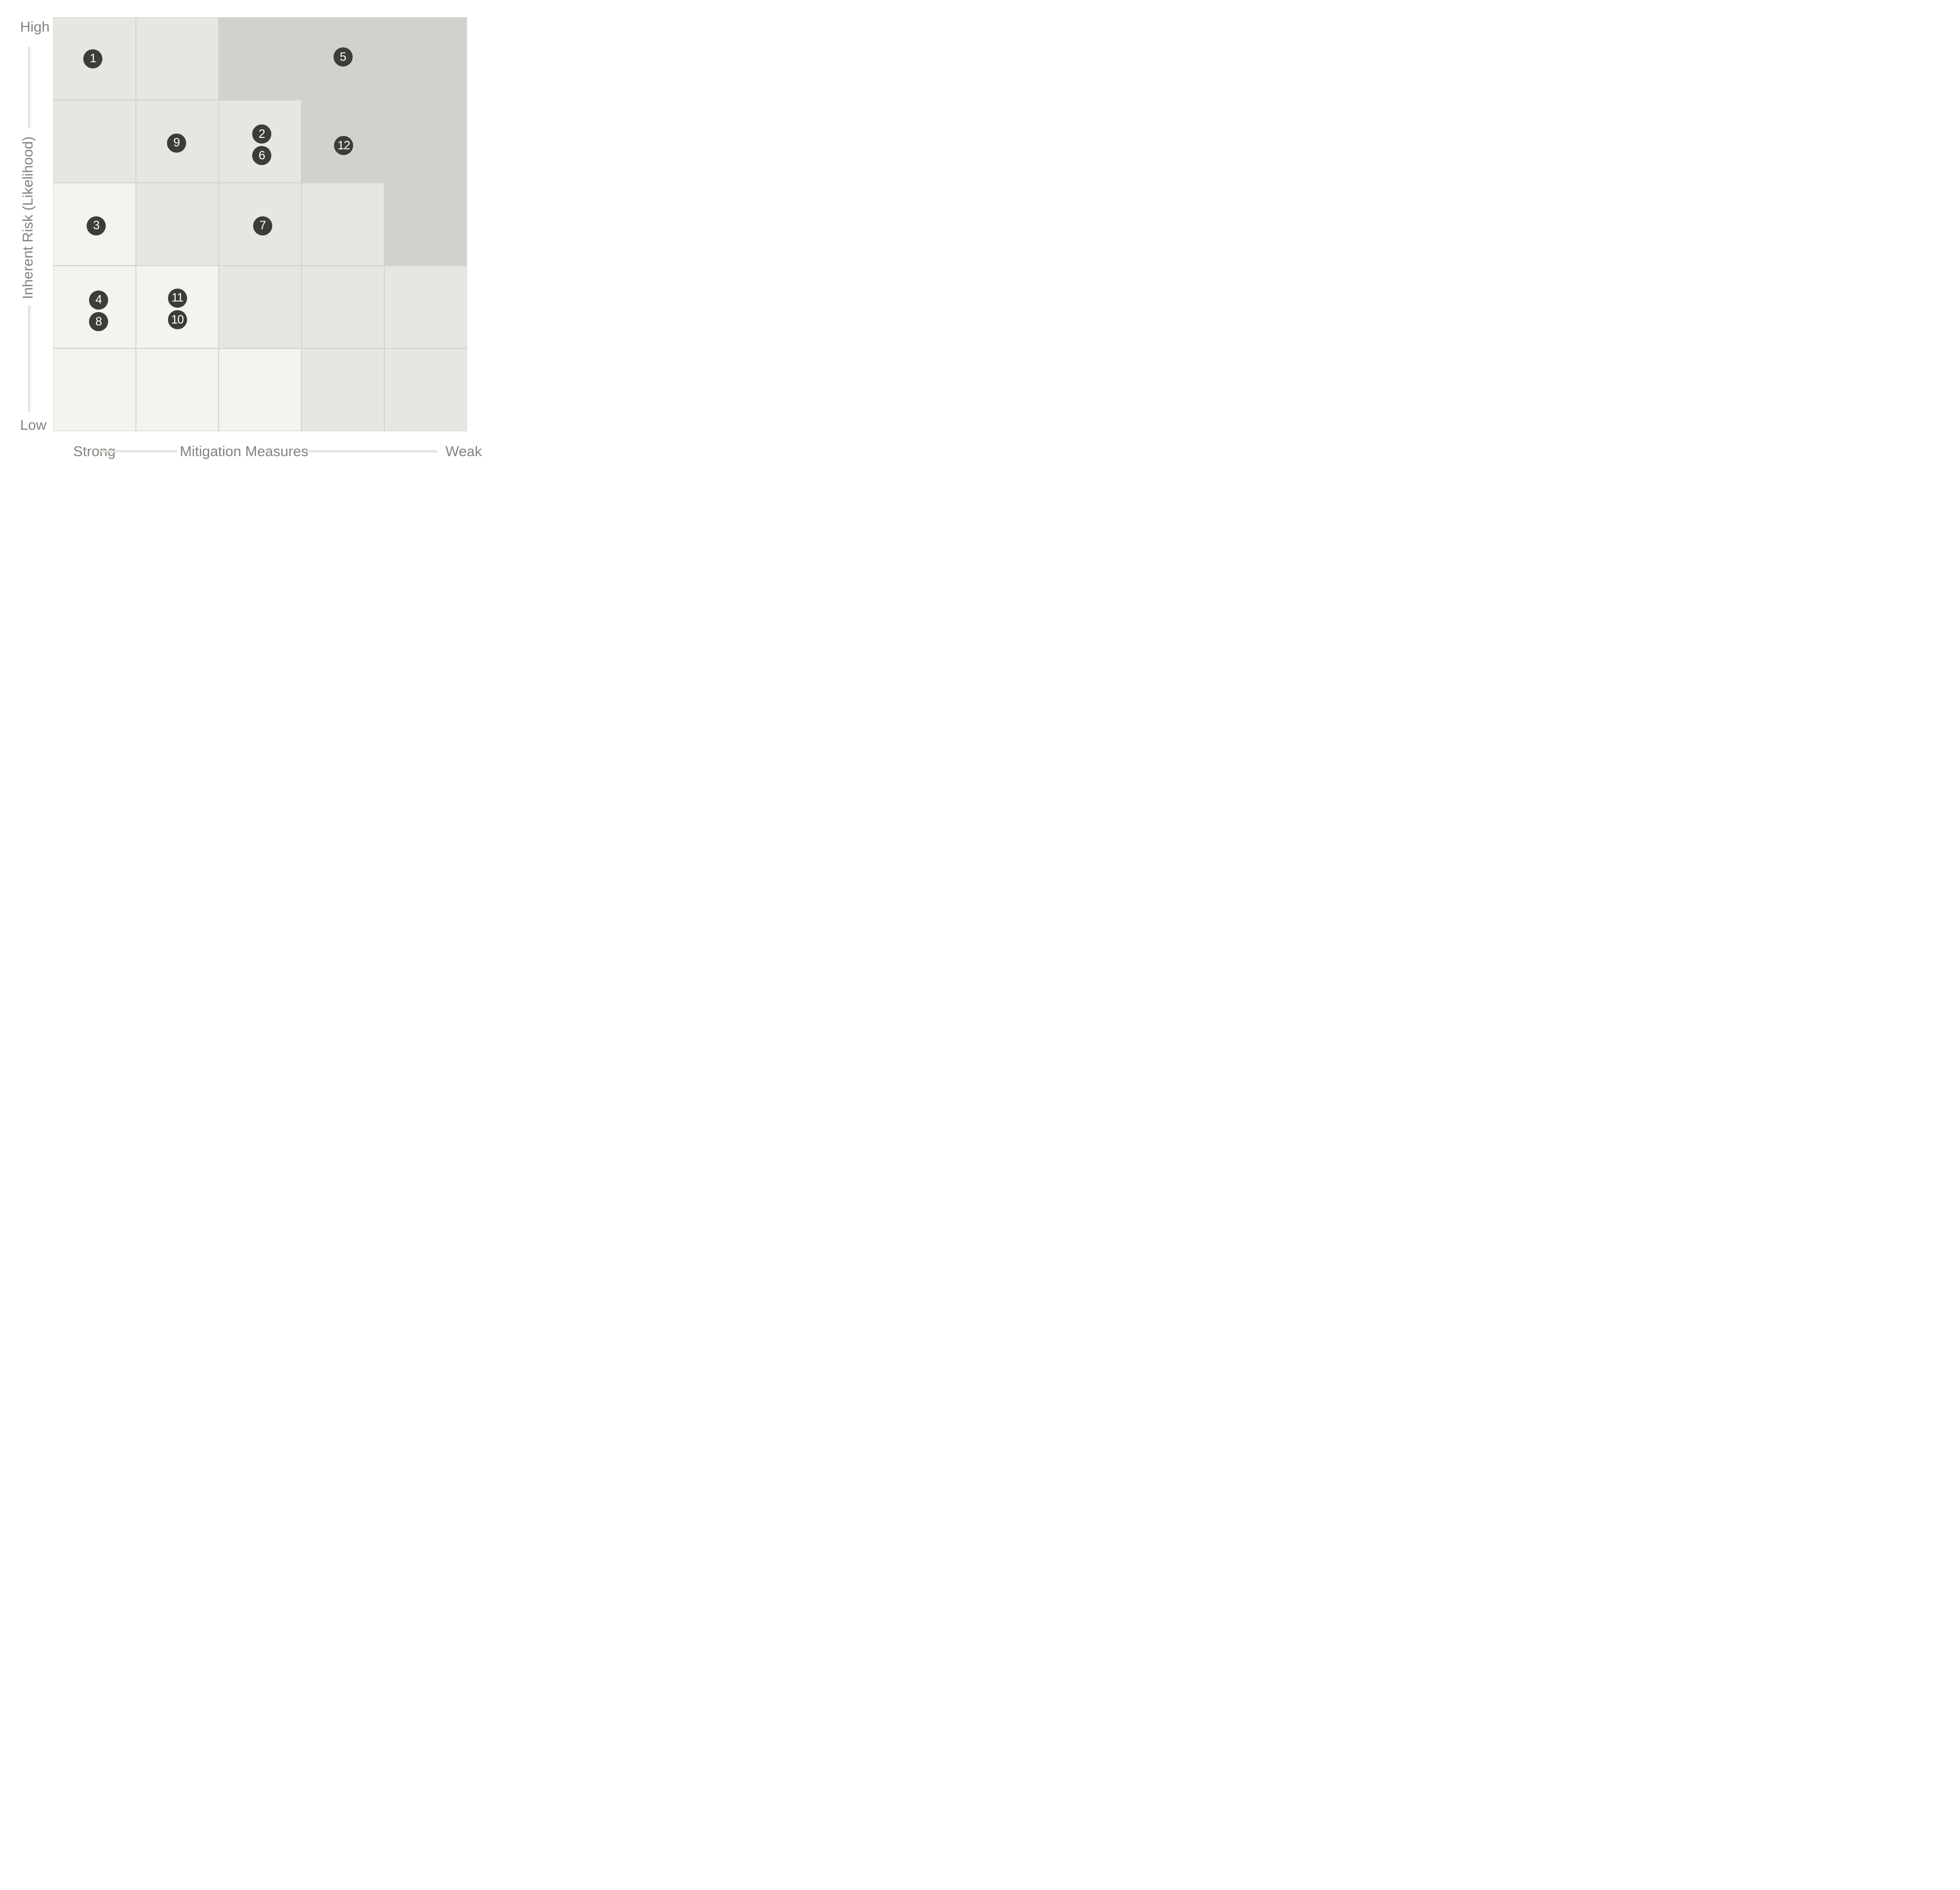  I want to click on matrix-cell-r2c1, so click(94, 141).